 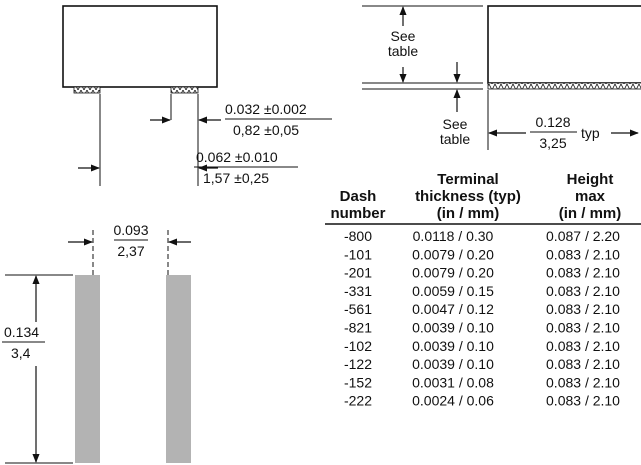 What do you see at coordinates (590, 179) in the screenshot?
I see `table-header-cell: Height` at bounding box center [590, 179].